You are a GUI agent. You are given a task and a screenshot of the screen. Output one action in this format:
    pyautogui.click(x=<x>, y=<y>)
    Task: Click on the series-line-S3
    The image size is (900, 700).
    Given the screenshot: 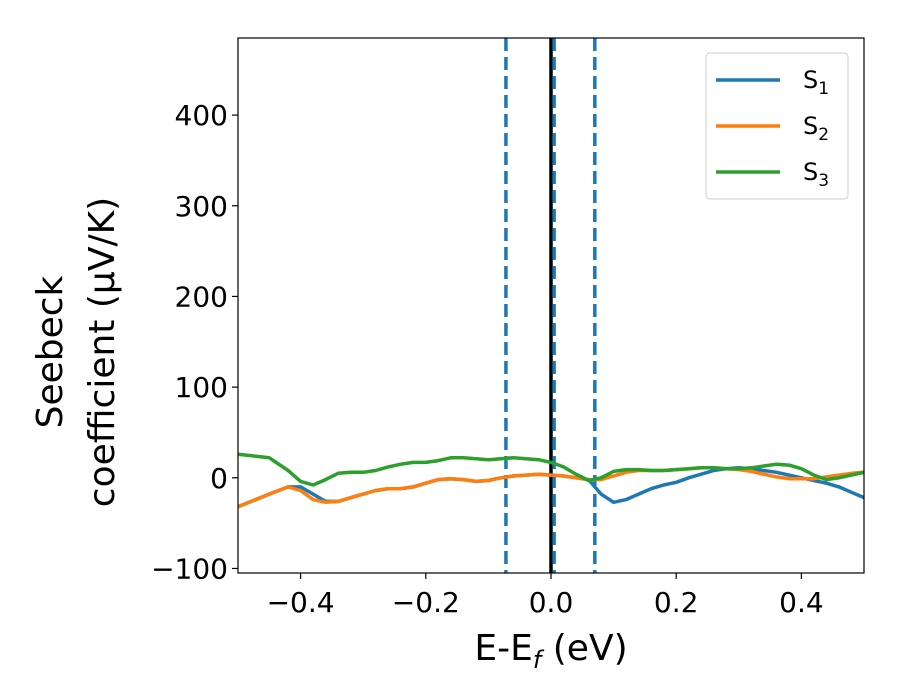 What is the action you would take?
    pyautogui.click(x=551, y=469)
    